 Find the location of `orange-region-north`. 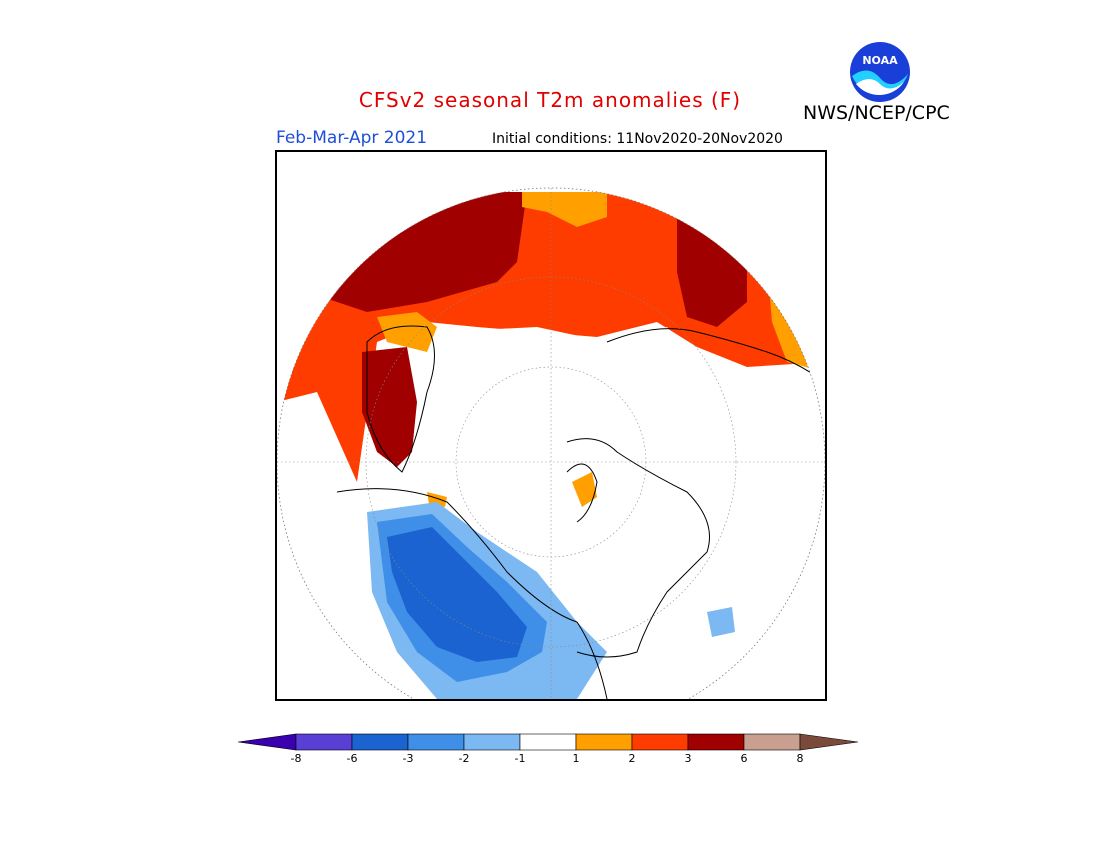

orange-region-north is located at coordinates (564, 209).